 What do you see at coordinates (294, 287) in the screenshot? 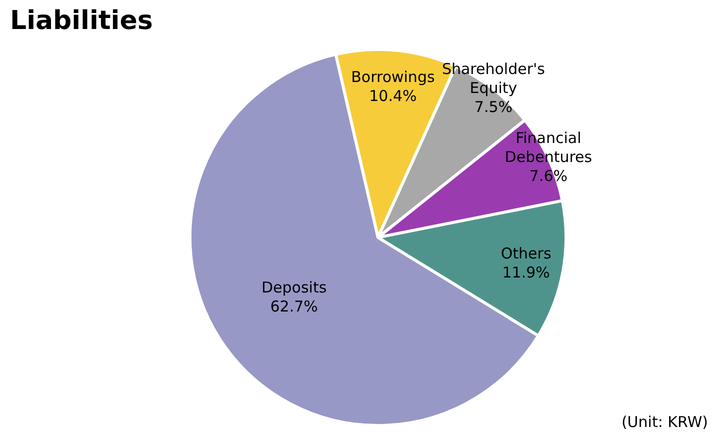
I see `slice-label: Deposits` at bounding box center [294, 287].